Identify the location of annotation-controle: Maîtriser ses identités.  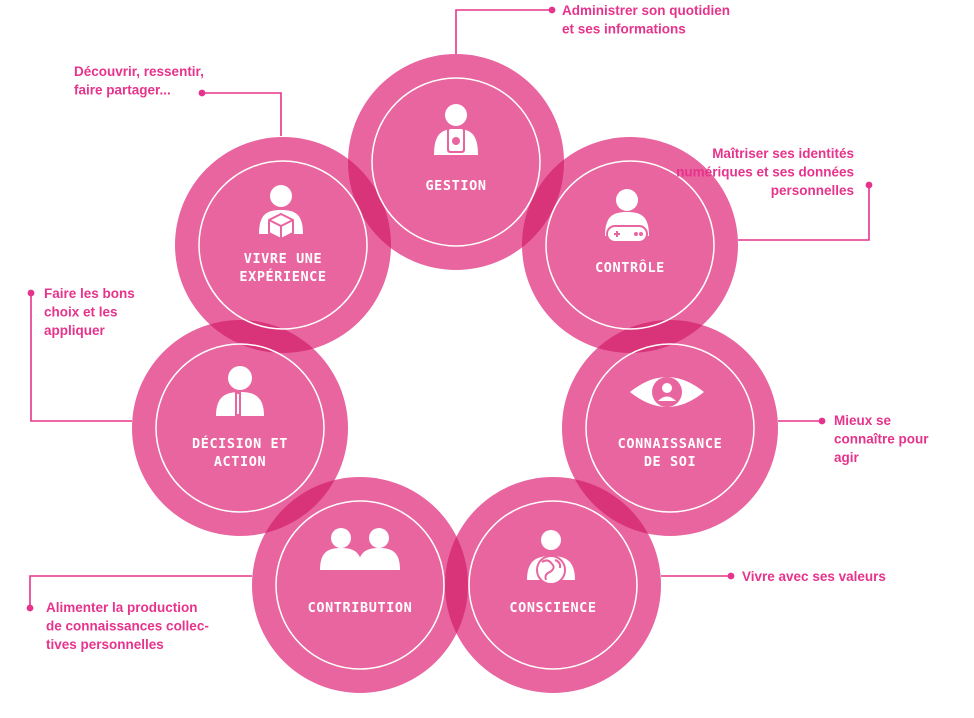
(783, 153).